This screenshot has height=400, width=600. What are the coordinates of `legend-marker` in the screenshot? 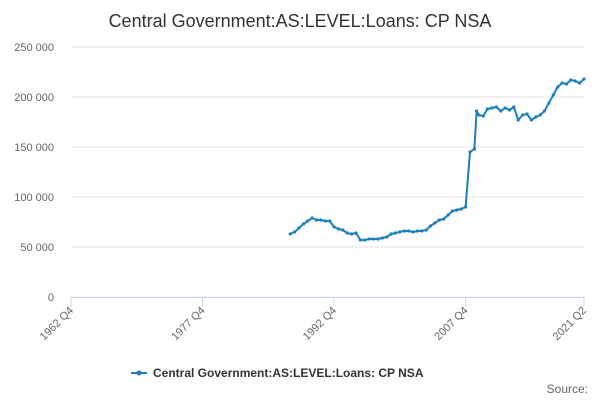 It's located at (139, 373).